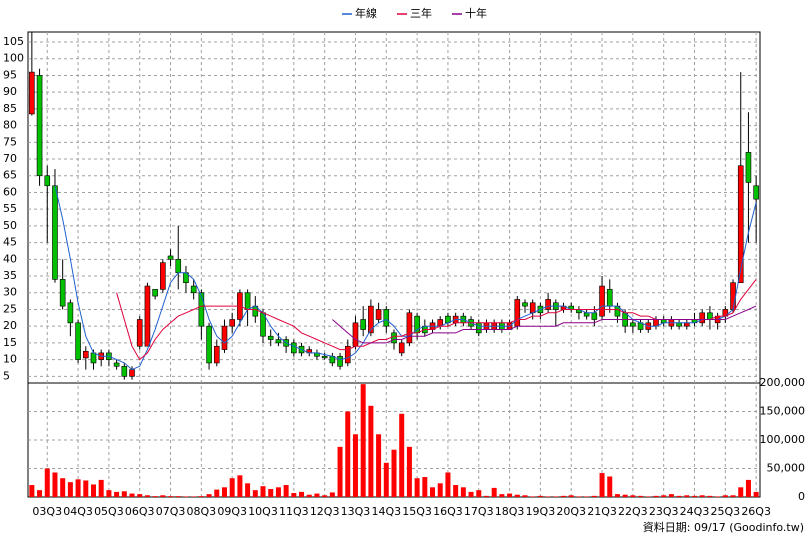  I want to click on legend-label: 十年, so click(476, 13).